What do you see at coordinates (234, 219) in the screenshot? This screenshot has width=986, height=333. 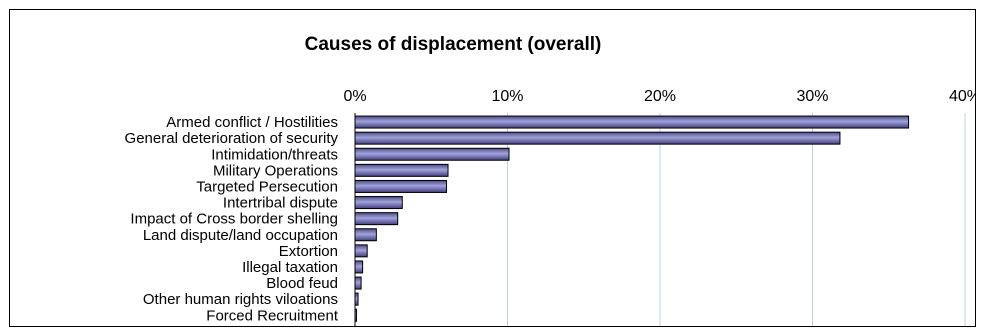 I see `category-label: Impact of Cross border shelling` at bounding box center [234, 219].